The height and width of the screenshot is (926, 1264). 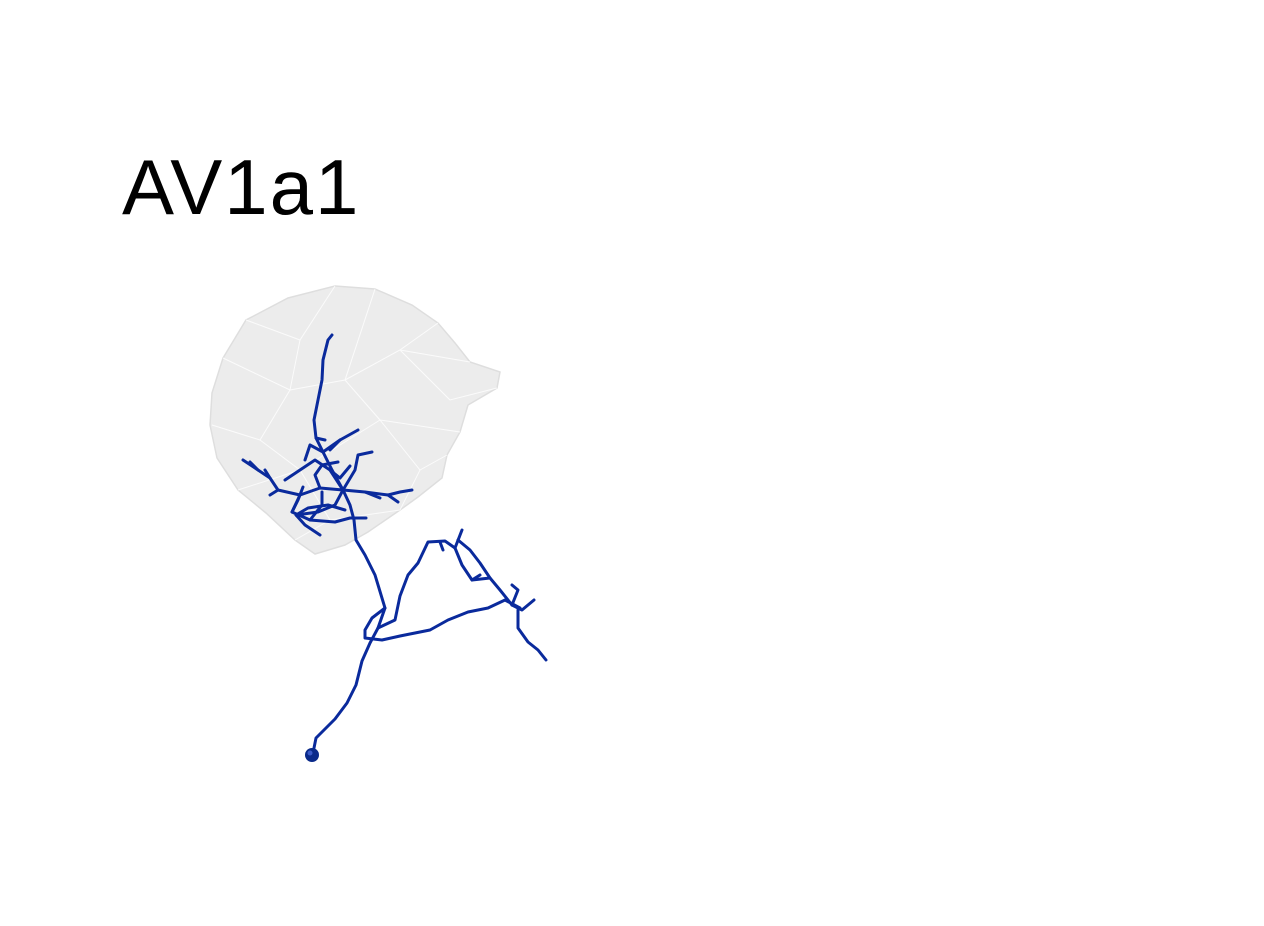 I want to click on neuron-skeleton, so click(x=394, y=544).